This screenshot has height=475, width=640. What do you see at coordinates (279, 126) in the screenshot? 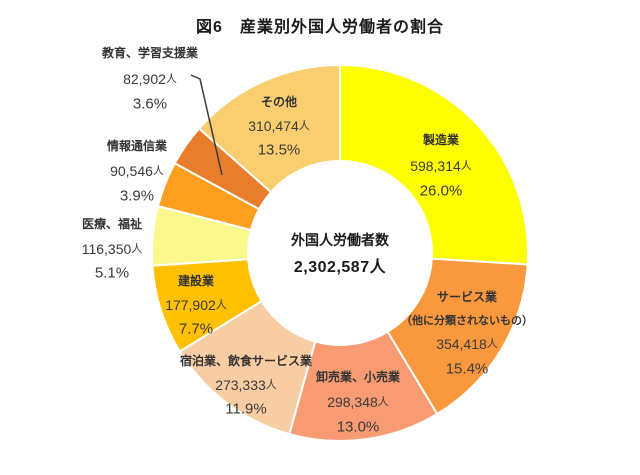
I see `segment-value-8: 310,474人` at bounding box center [279, 126].